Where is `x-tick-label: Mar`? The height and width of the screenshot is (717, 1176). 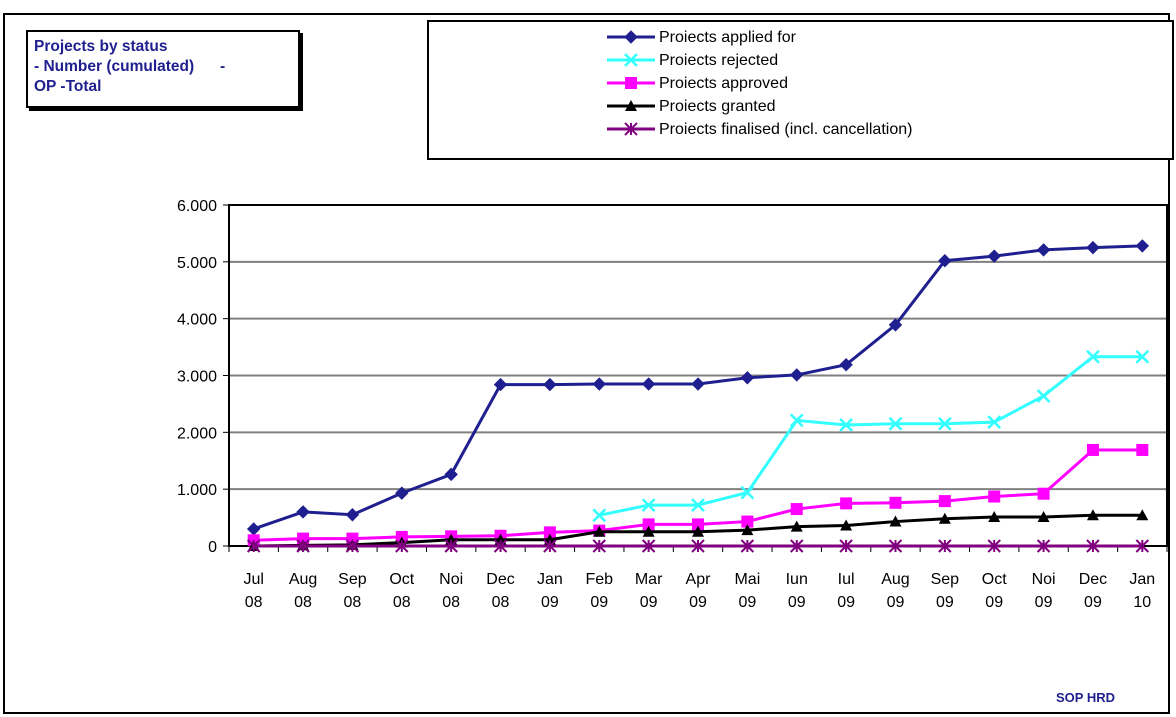 x-tick-label: Mar is located at coordinates (649, 579).